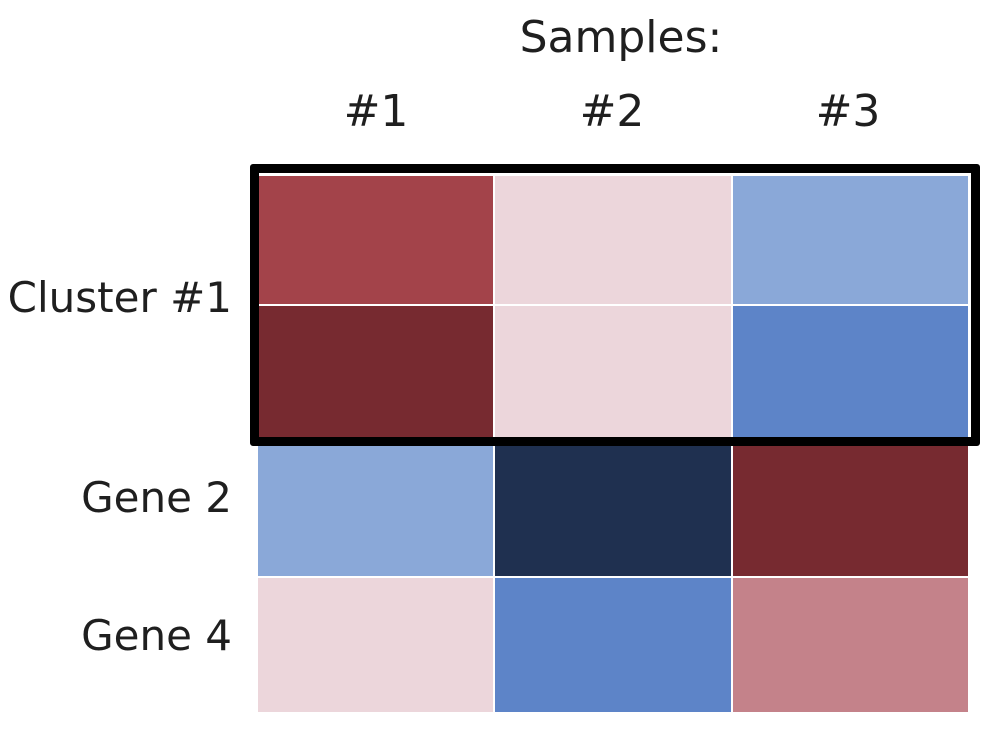  Describe the element at coordinates (848, 111) in the screenshot. I see `column-label-3: #3` at that location.